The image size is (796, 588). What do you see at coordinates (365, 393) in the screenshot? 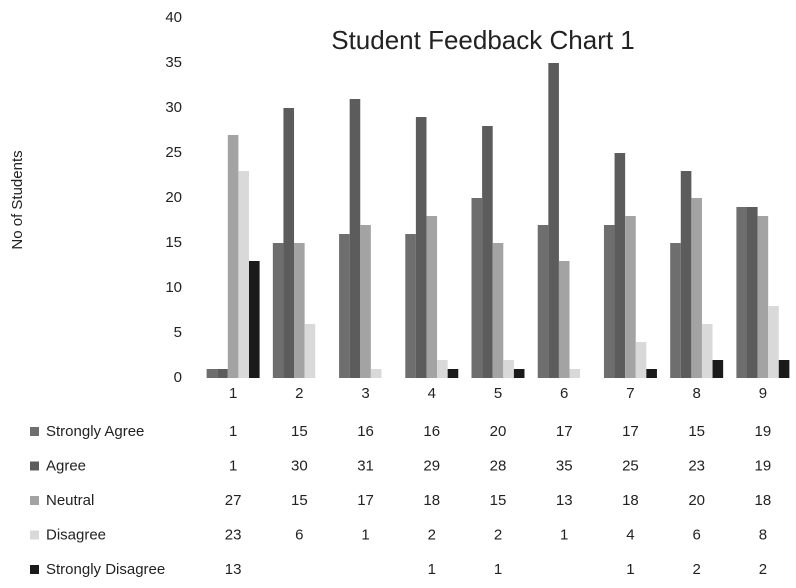
I see `x-tick-label: 3` at bounding box center [365, 393].